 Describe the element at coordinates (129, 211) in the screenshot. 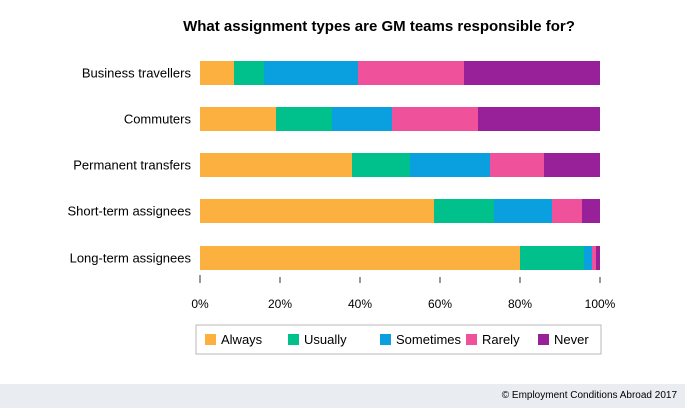

I see `category-label: Short-term assignees` at that location.